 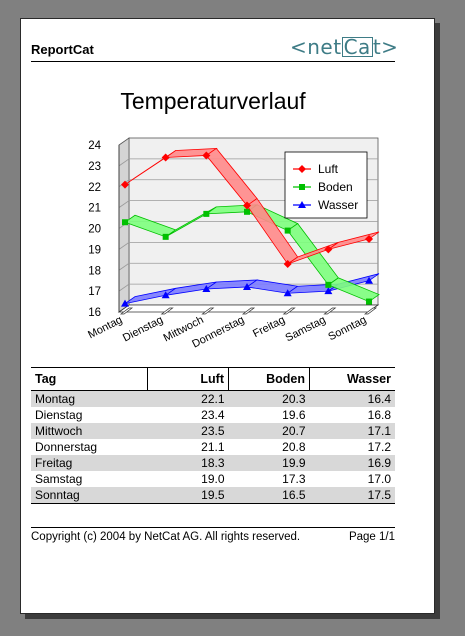 What do you see at coordinates (66, 447) in the screenshot?
I see `table-cell-day: Donnerstag` at bounding box center [66, 447].